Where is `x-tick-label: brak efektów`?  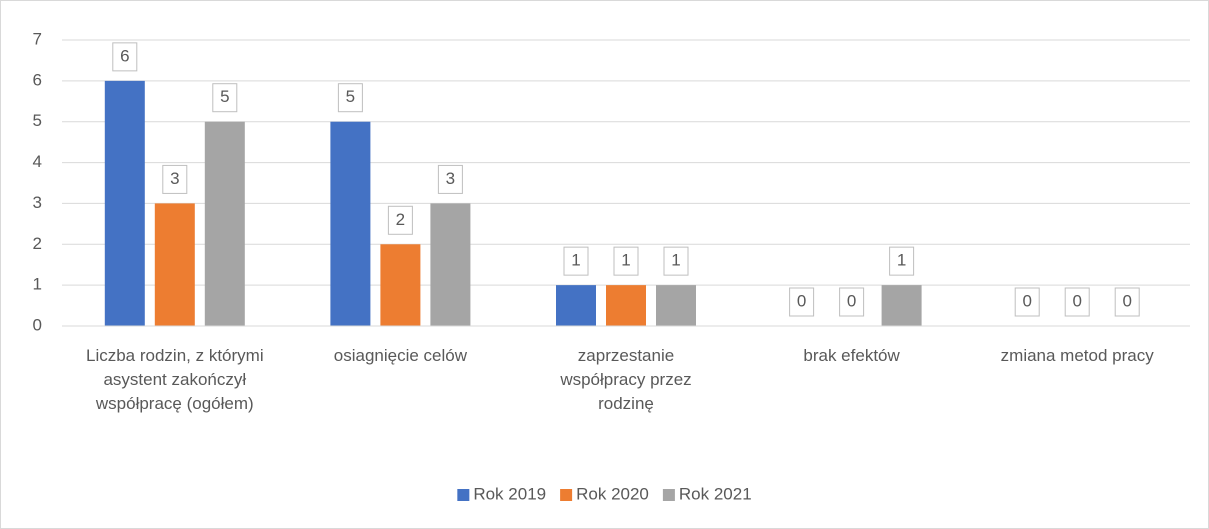 x-tick-label: brak efektów is located at coordinates (851, 355).